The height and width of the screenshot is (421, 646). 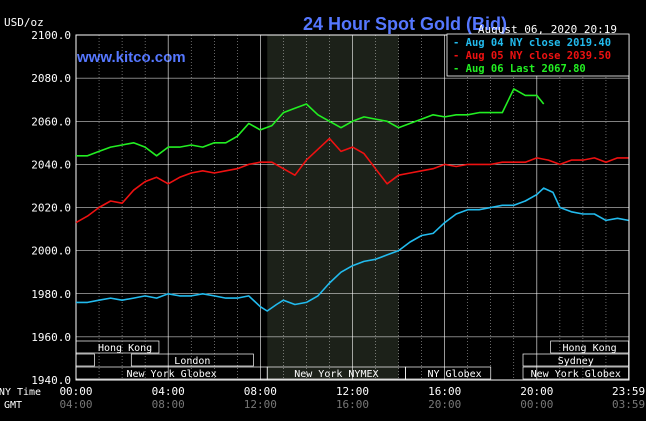 I want to click on market-session-label: New York NYMEX, so click(x=336, y=374).